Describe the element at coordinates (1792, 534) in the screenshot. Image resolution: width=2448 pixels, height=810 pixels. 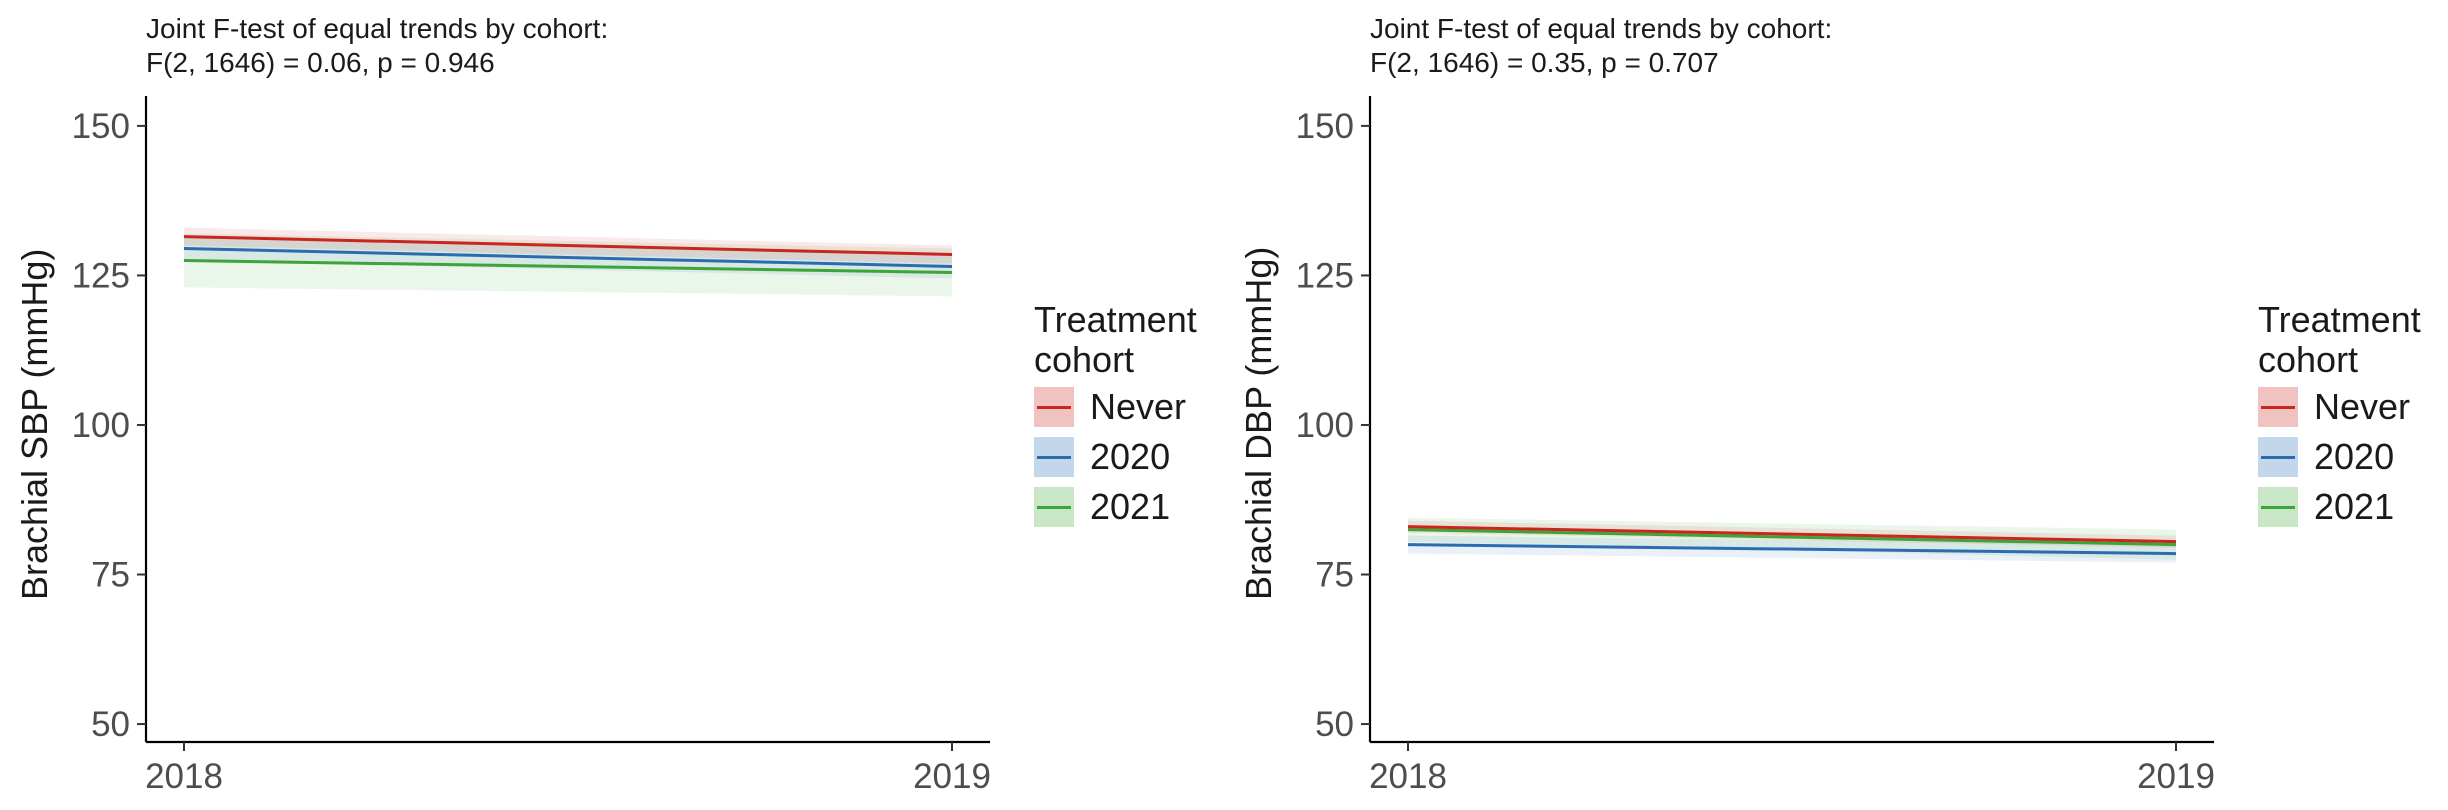
I see `dbp-series-line-never` at that location.